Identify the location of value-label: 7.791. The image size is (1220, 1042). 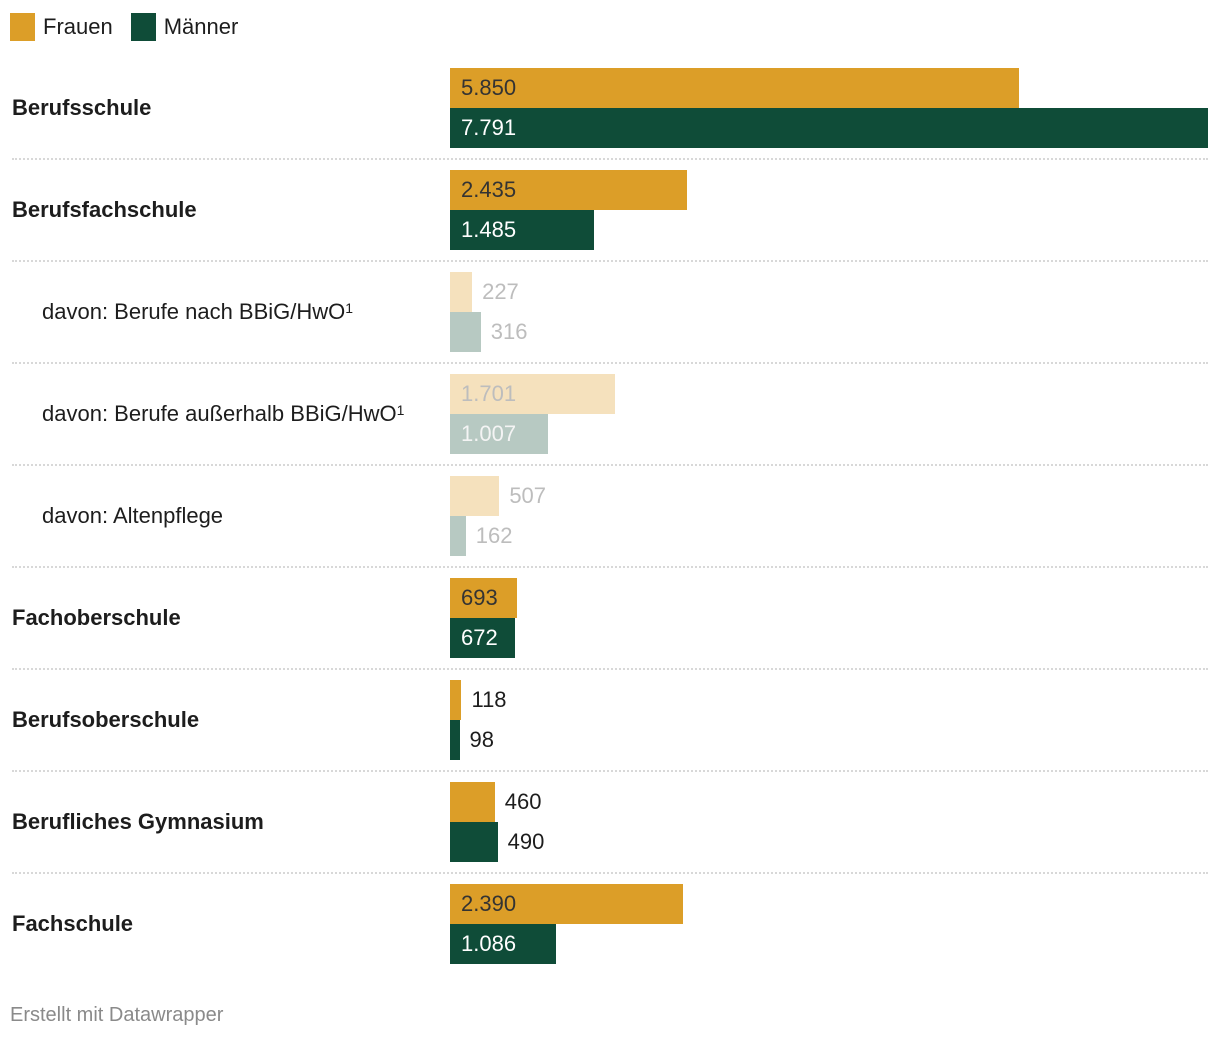
(489, 127).